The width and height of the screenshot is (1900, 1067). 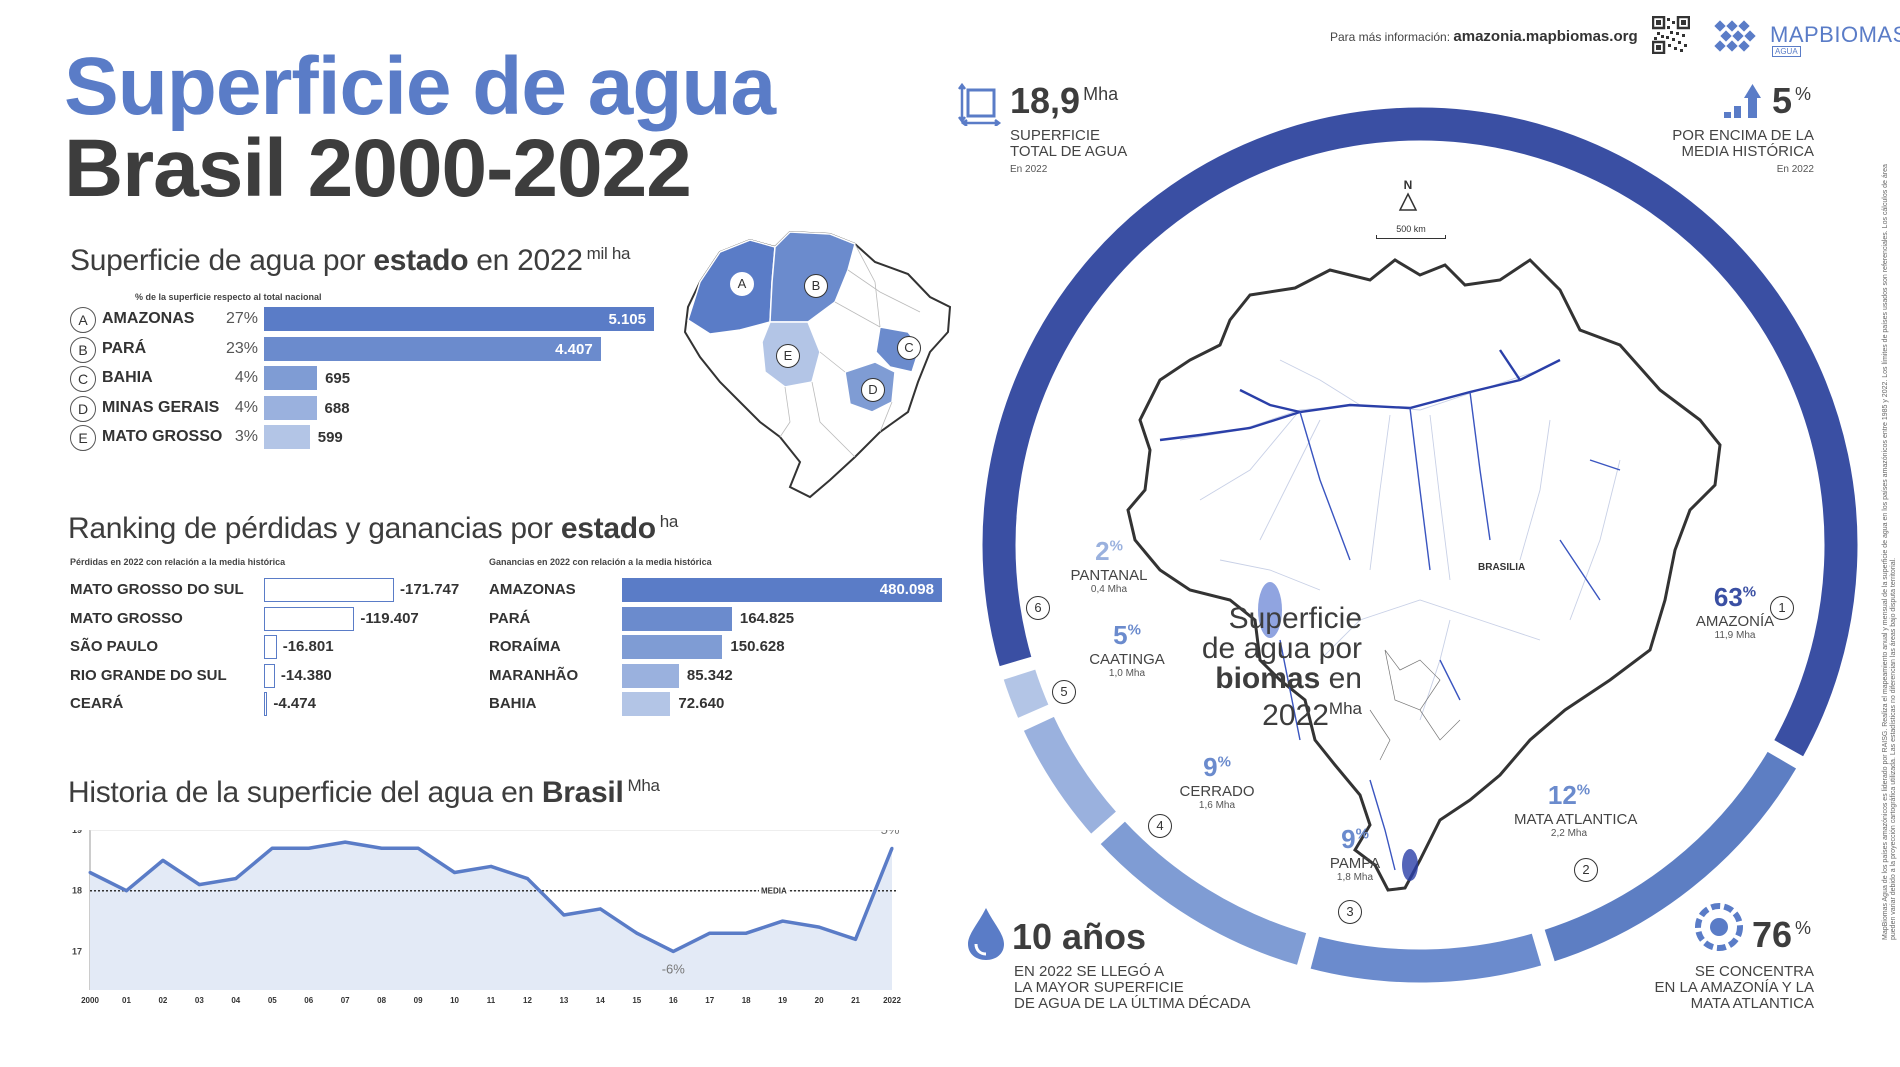 I want to click on brand-name: MAPBIOMAS, so click(x=1835, y=34).